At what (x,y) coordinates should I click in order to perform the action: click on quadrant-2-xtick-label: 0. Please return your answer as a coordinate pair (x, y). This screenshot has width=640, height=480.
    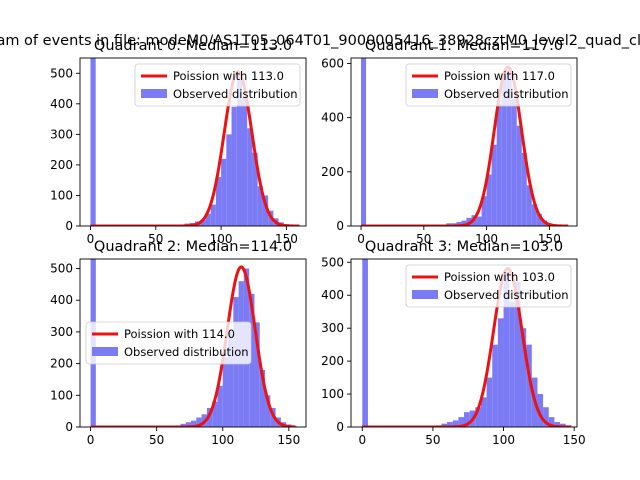
    Looking at the image, I should click on (91, 440).